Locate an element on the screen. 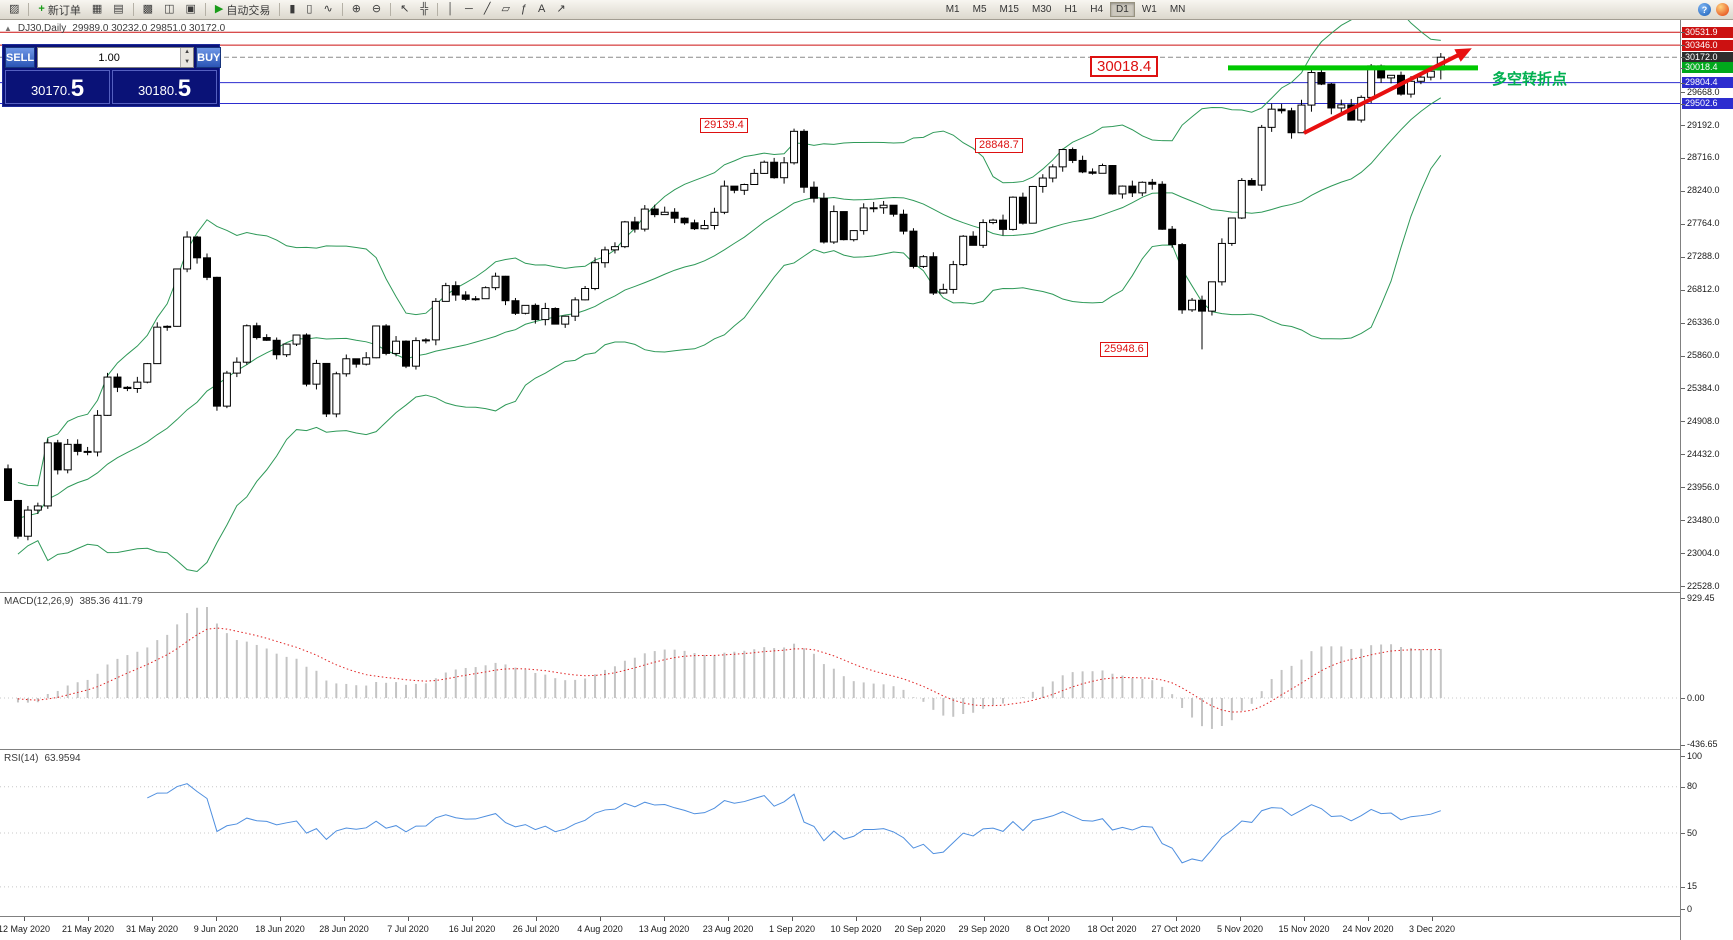 This screenshot has height=940, width=1733. timeframe-h4: H4 is located at coordinates (1097, 9).